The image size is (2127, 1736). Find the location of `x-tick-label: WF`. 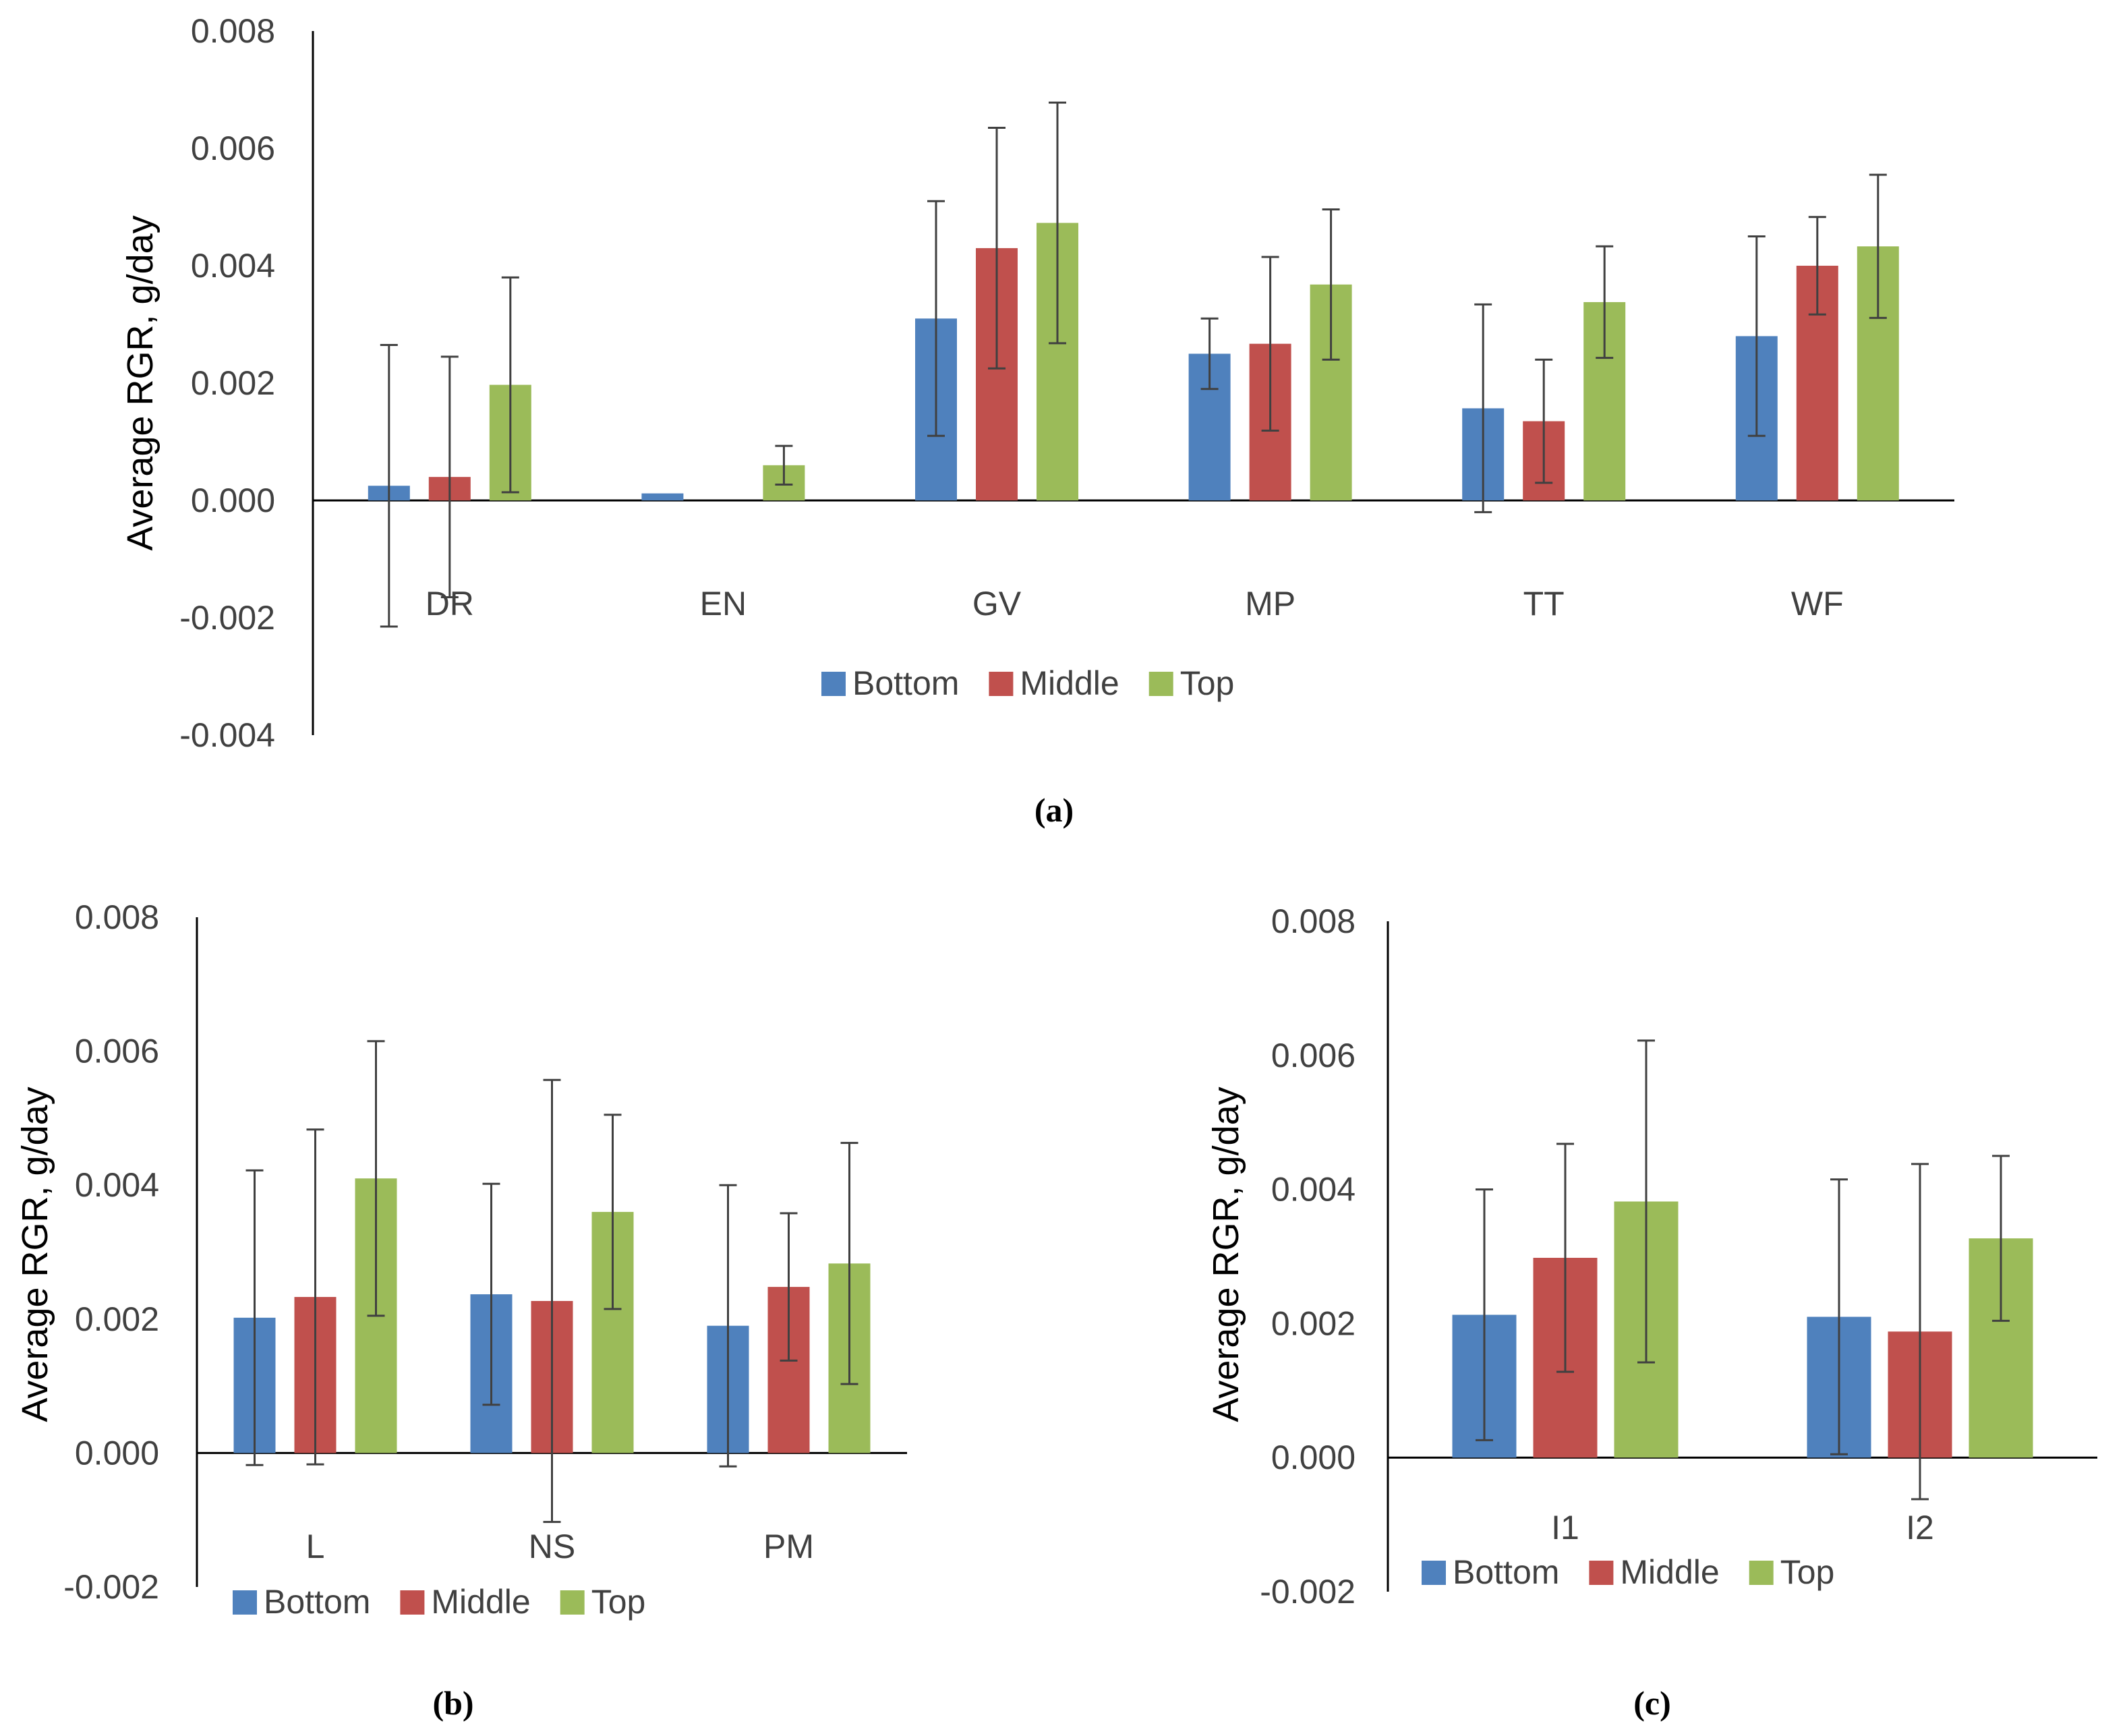

x-tick-label: WF is located at coordinates (1817, 604).